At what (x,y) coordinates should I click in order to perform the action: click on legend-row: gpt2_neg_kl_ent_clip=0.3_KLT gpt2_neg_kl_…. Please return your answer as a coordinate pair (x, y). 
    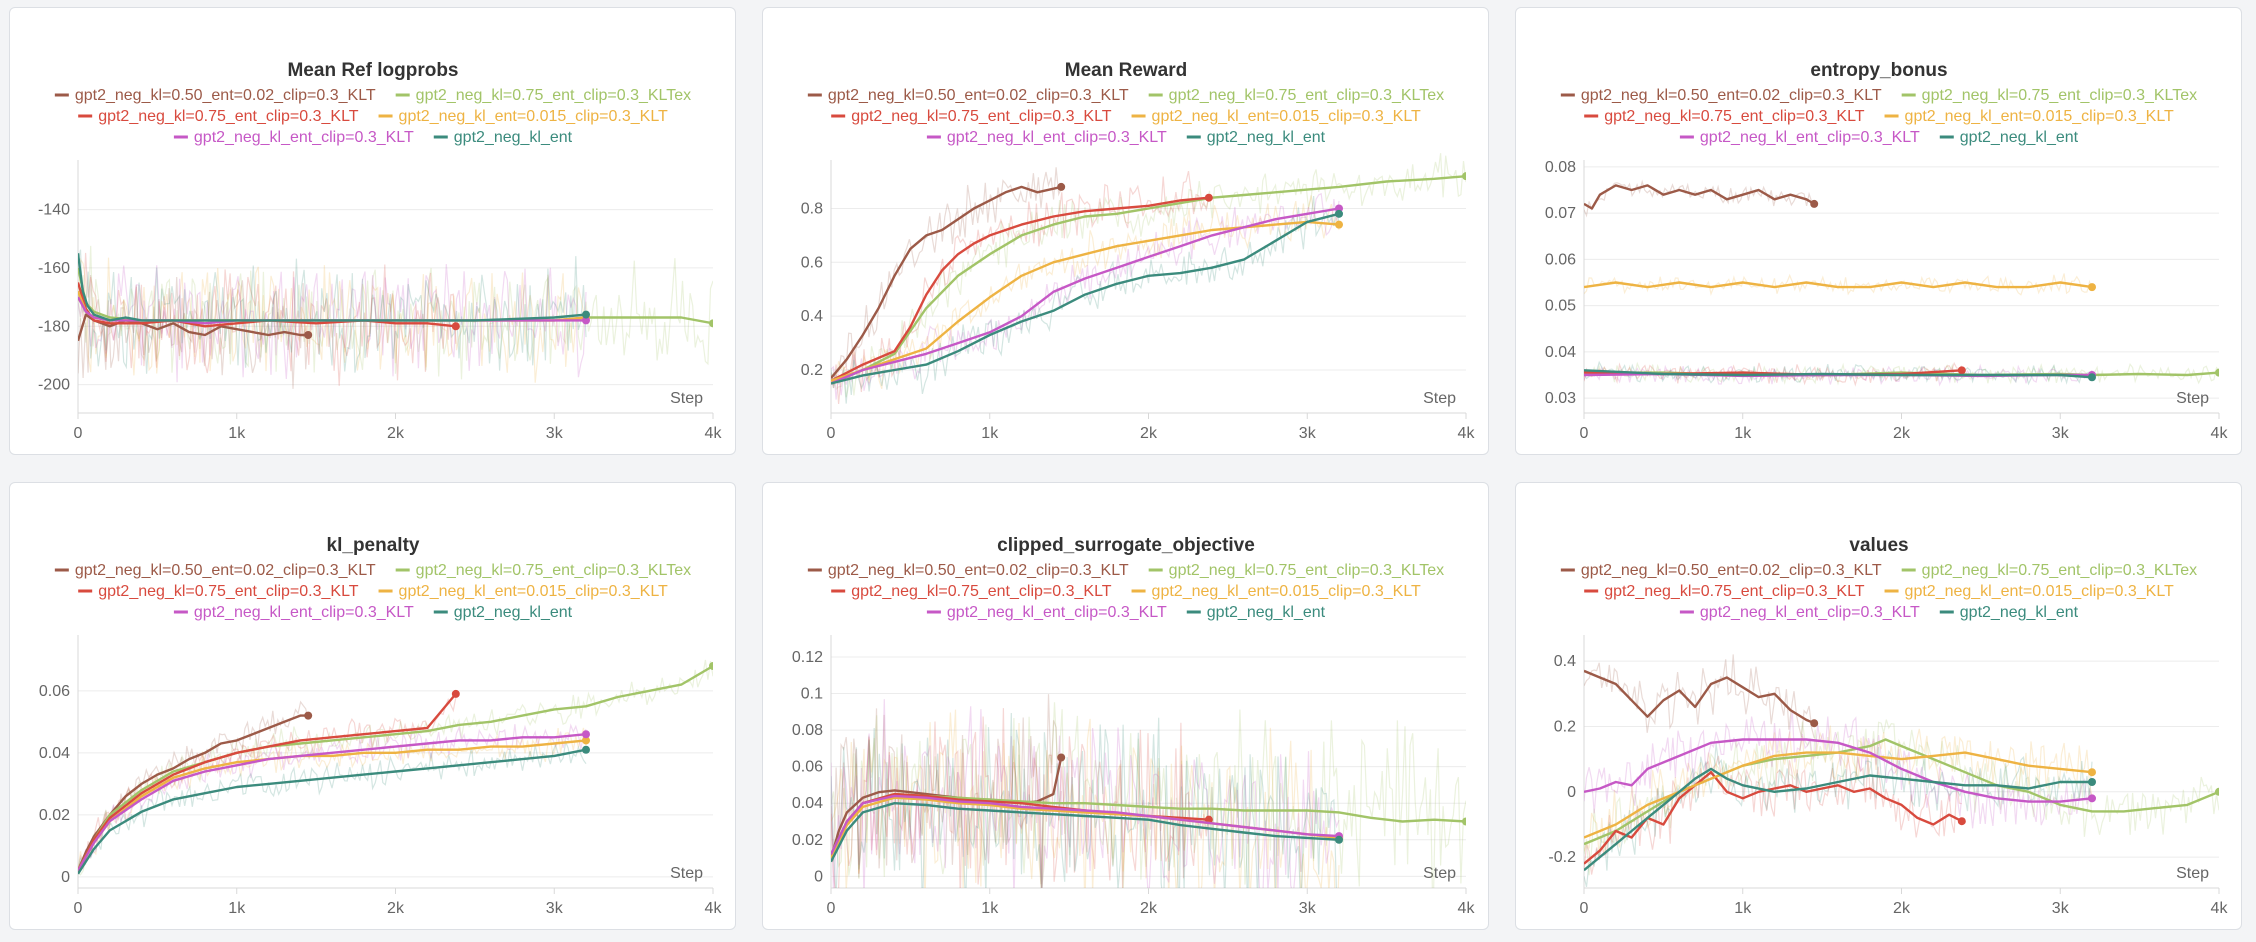
    Looking at the image, I should click on (1879, 137).